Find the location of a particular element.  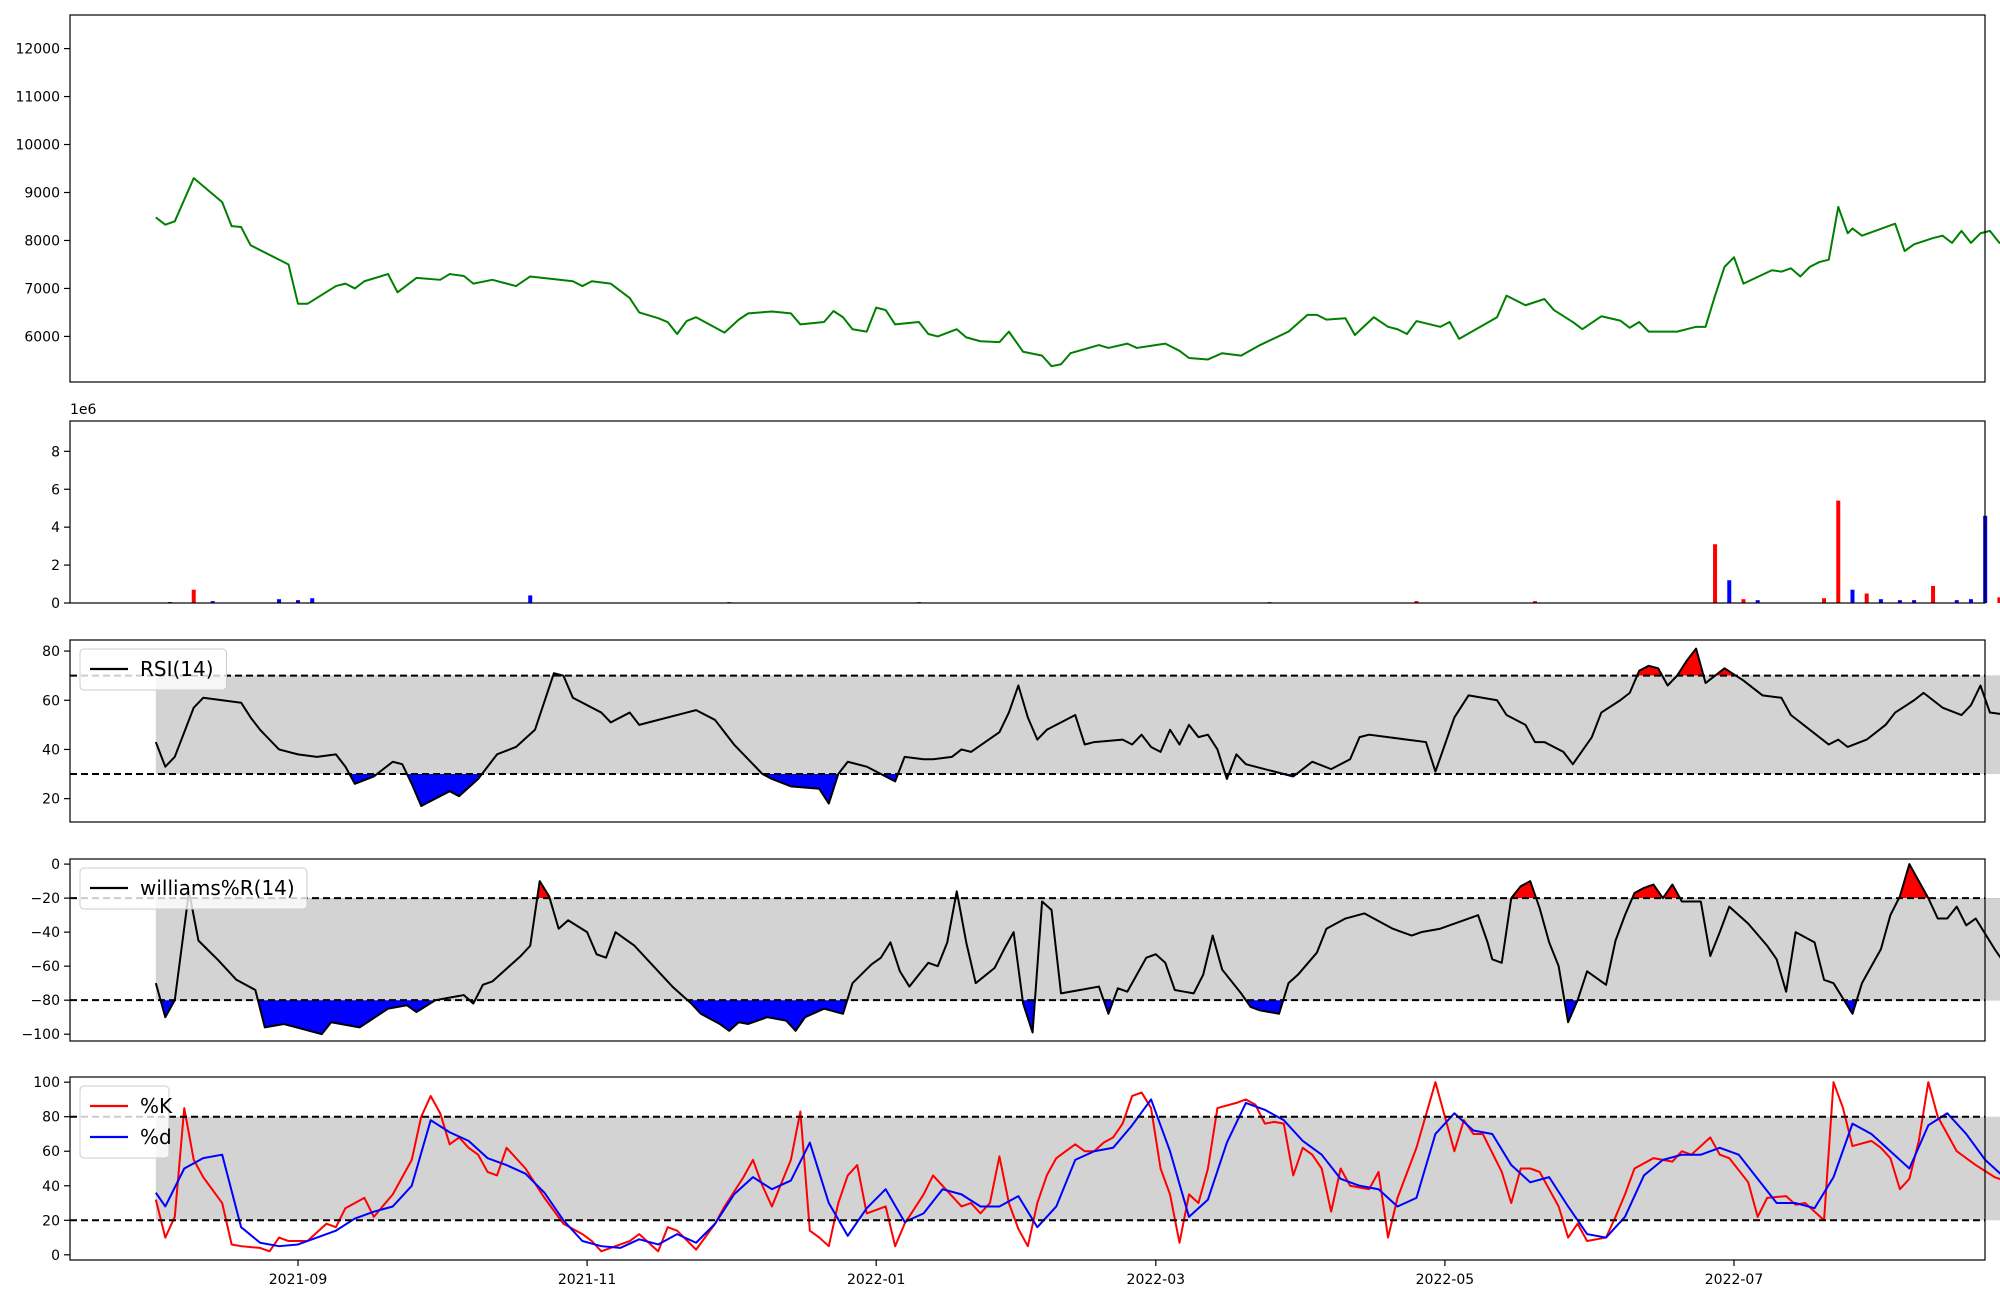

y-tick-label: 6 is located at coordinates (55, 490).